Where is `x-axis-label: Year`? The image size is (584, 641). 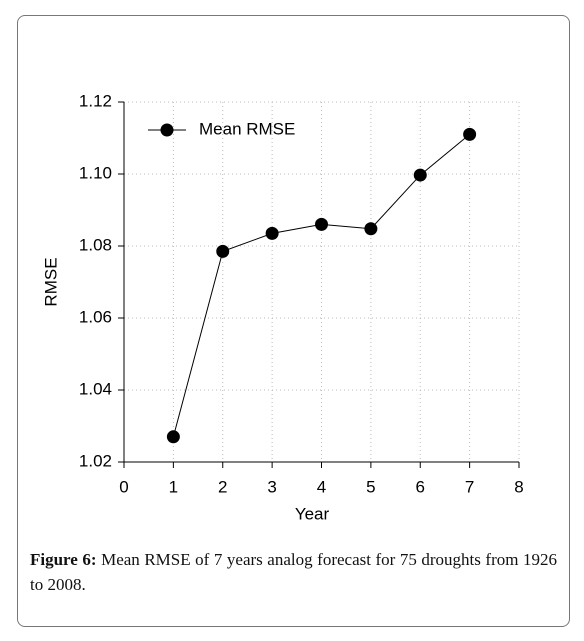
x-axis-label: Year is located at coordinates (312, 513).